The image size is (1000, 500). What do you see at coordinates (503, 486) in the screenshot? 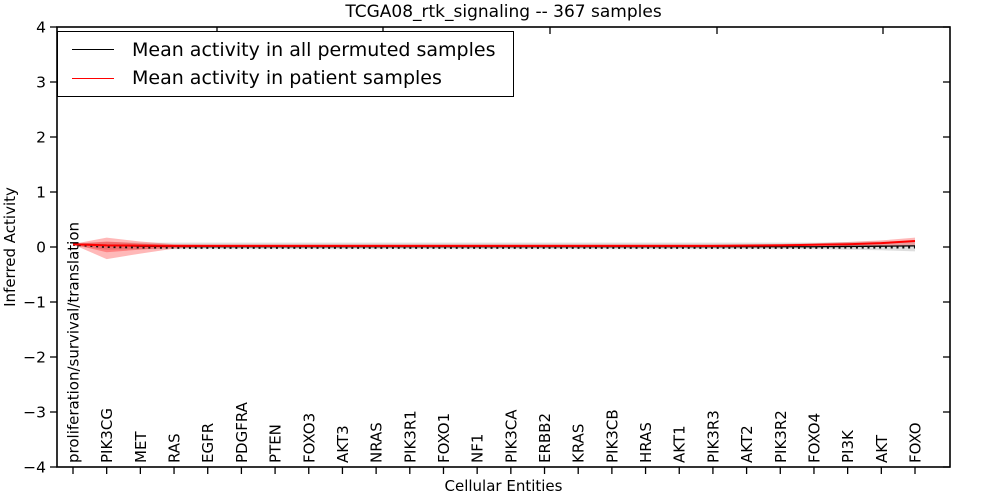
I see `x-axis-label: Cellular Entities` at bounding box center [503, 486].